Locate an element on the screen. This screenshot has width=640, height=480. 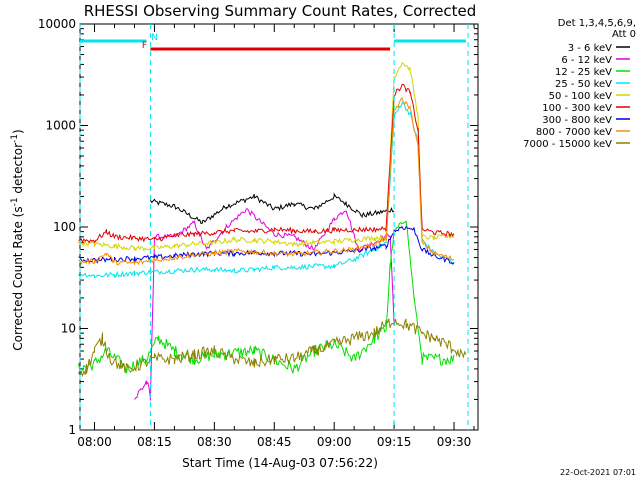
legend-label: 3 - 6 keV is located at coordinates (590, 48).